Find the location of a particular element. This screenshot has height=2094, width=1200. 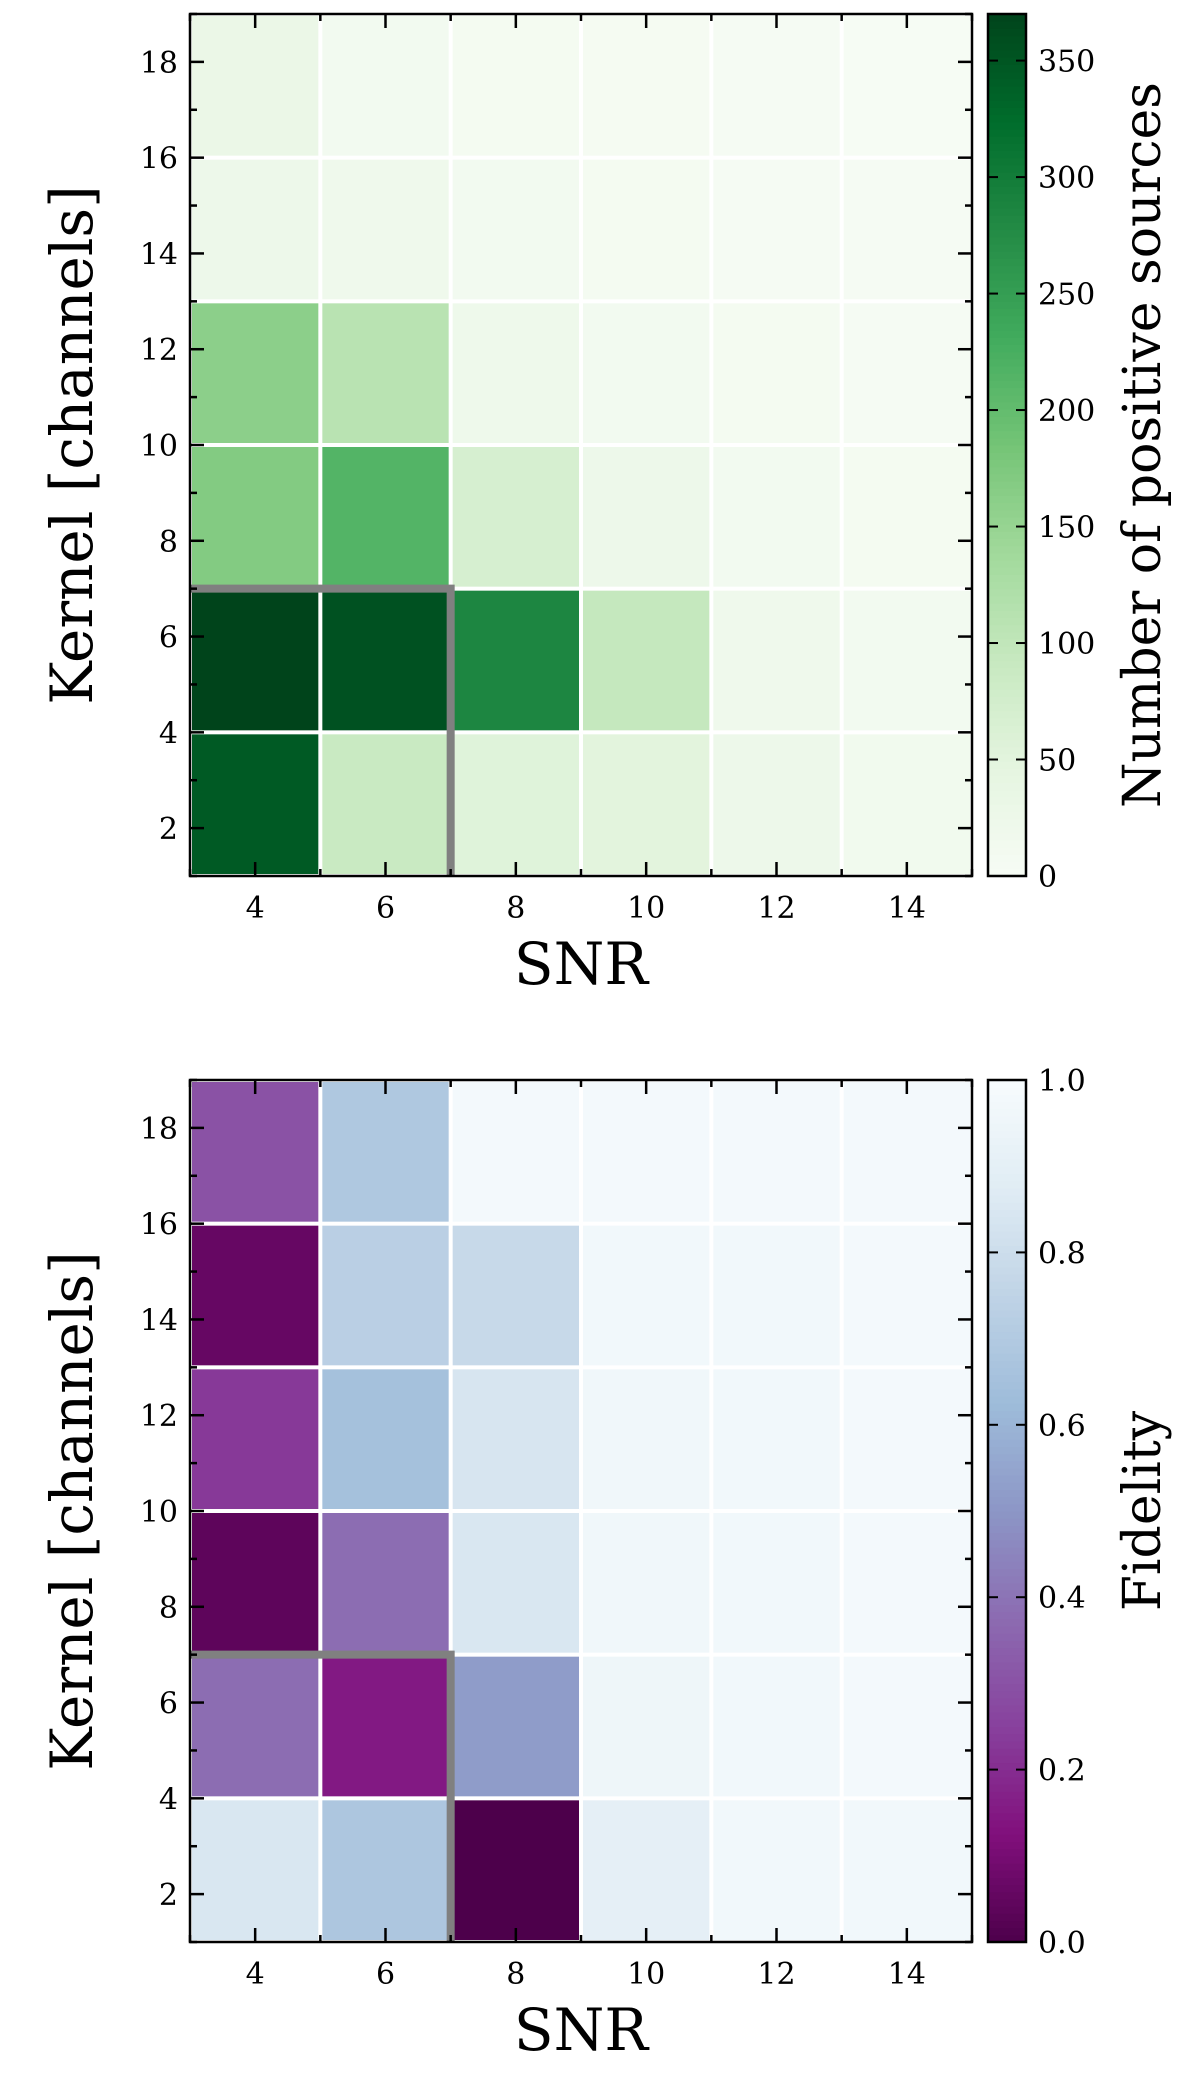

colorbar-tick-label: 0.6 is located at coordinates (1062, 1426).